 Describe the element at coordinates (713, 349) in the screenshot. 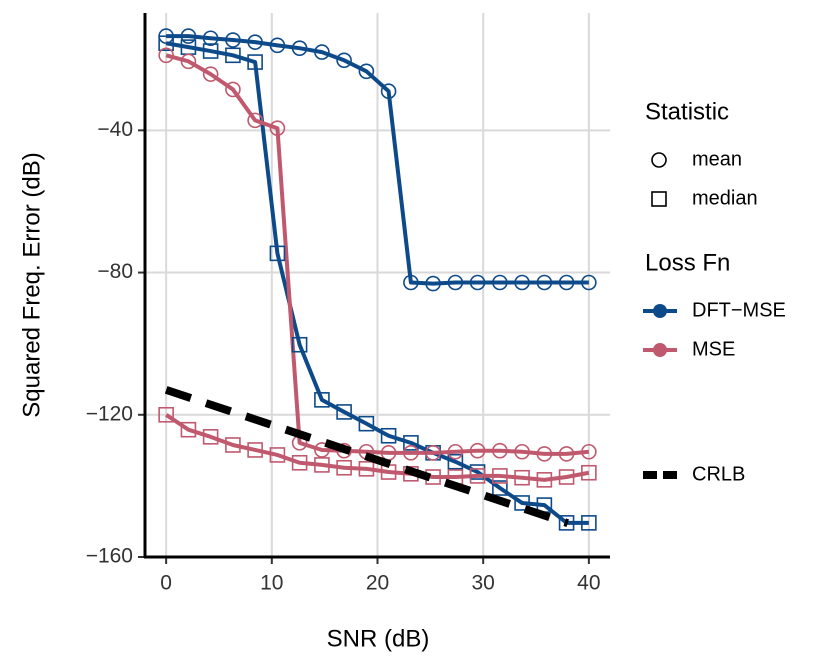

I see `legend-label: MSE` at that location.